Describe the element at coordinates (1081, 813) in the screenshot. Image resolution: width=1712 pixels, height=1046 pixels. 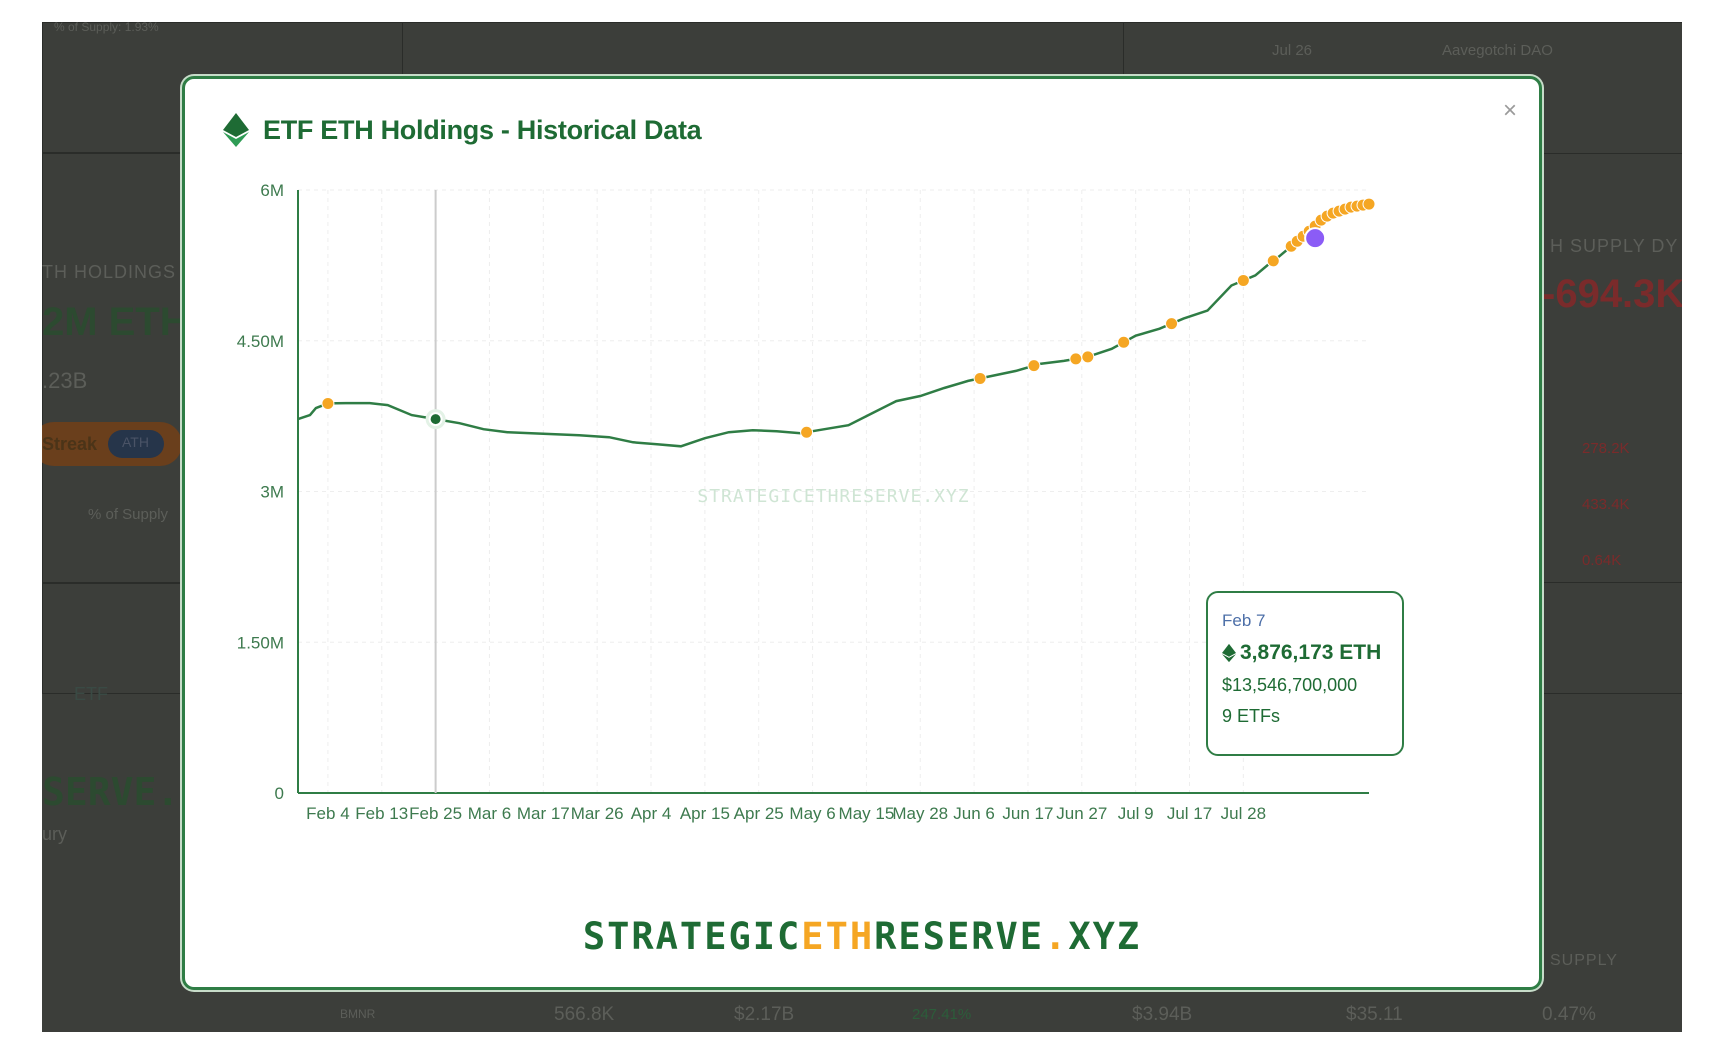
I see `x-tick-label: Jun 27` at that location.